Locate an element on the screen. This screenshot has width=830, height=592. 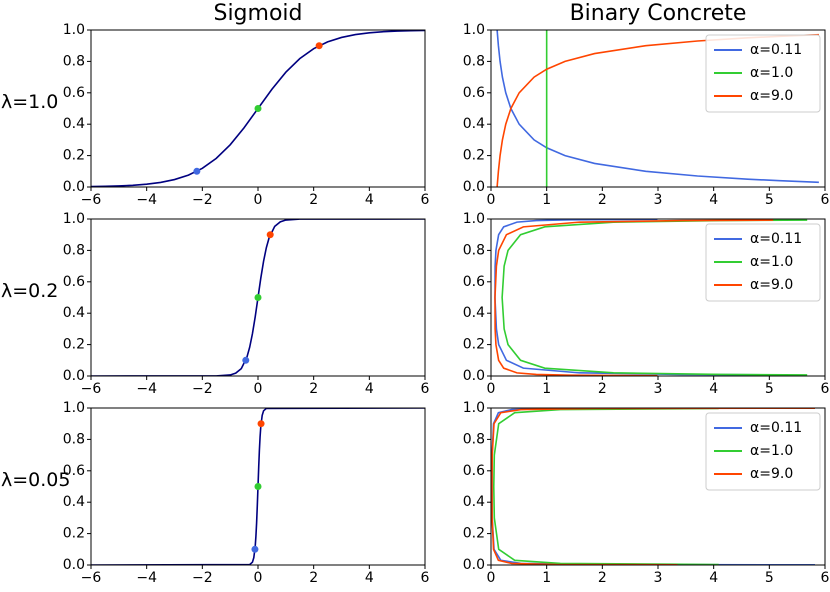
row-label: λ=0.05 is located at coordinates (35, 480).